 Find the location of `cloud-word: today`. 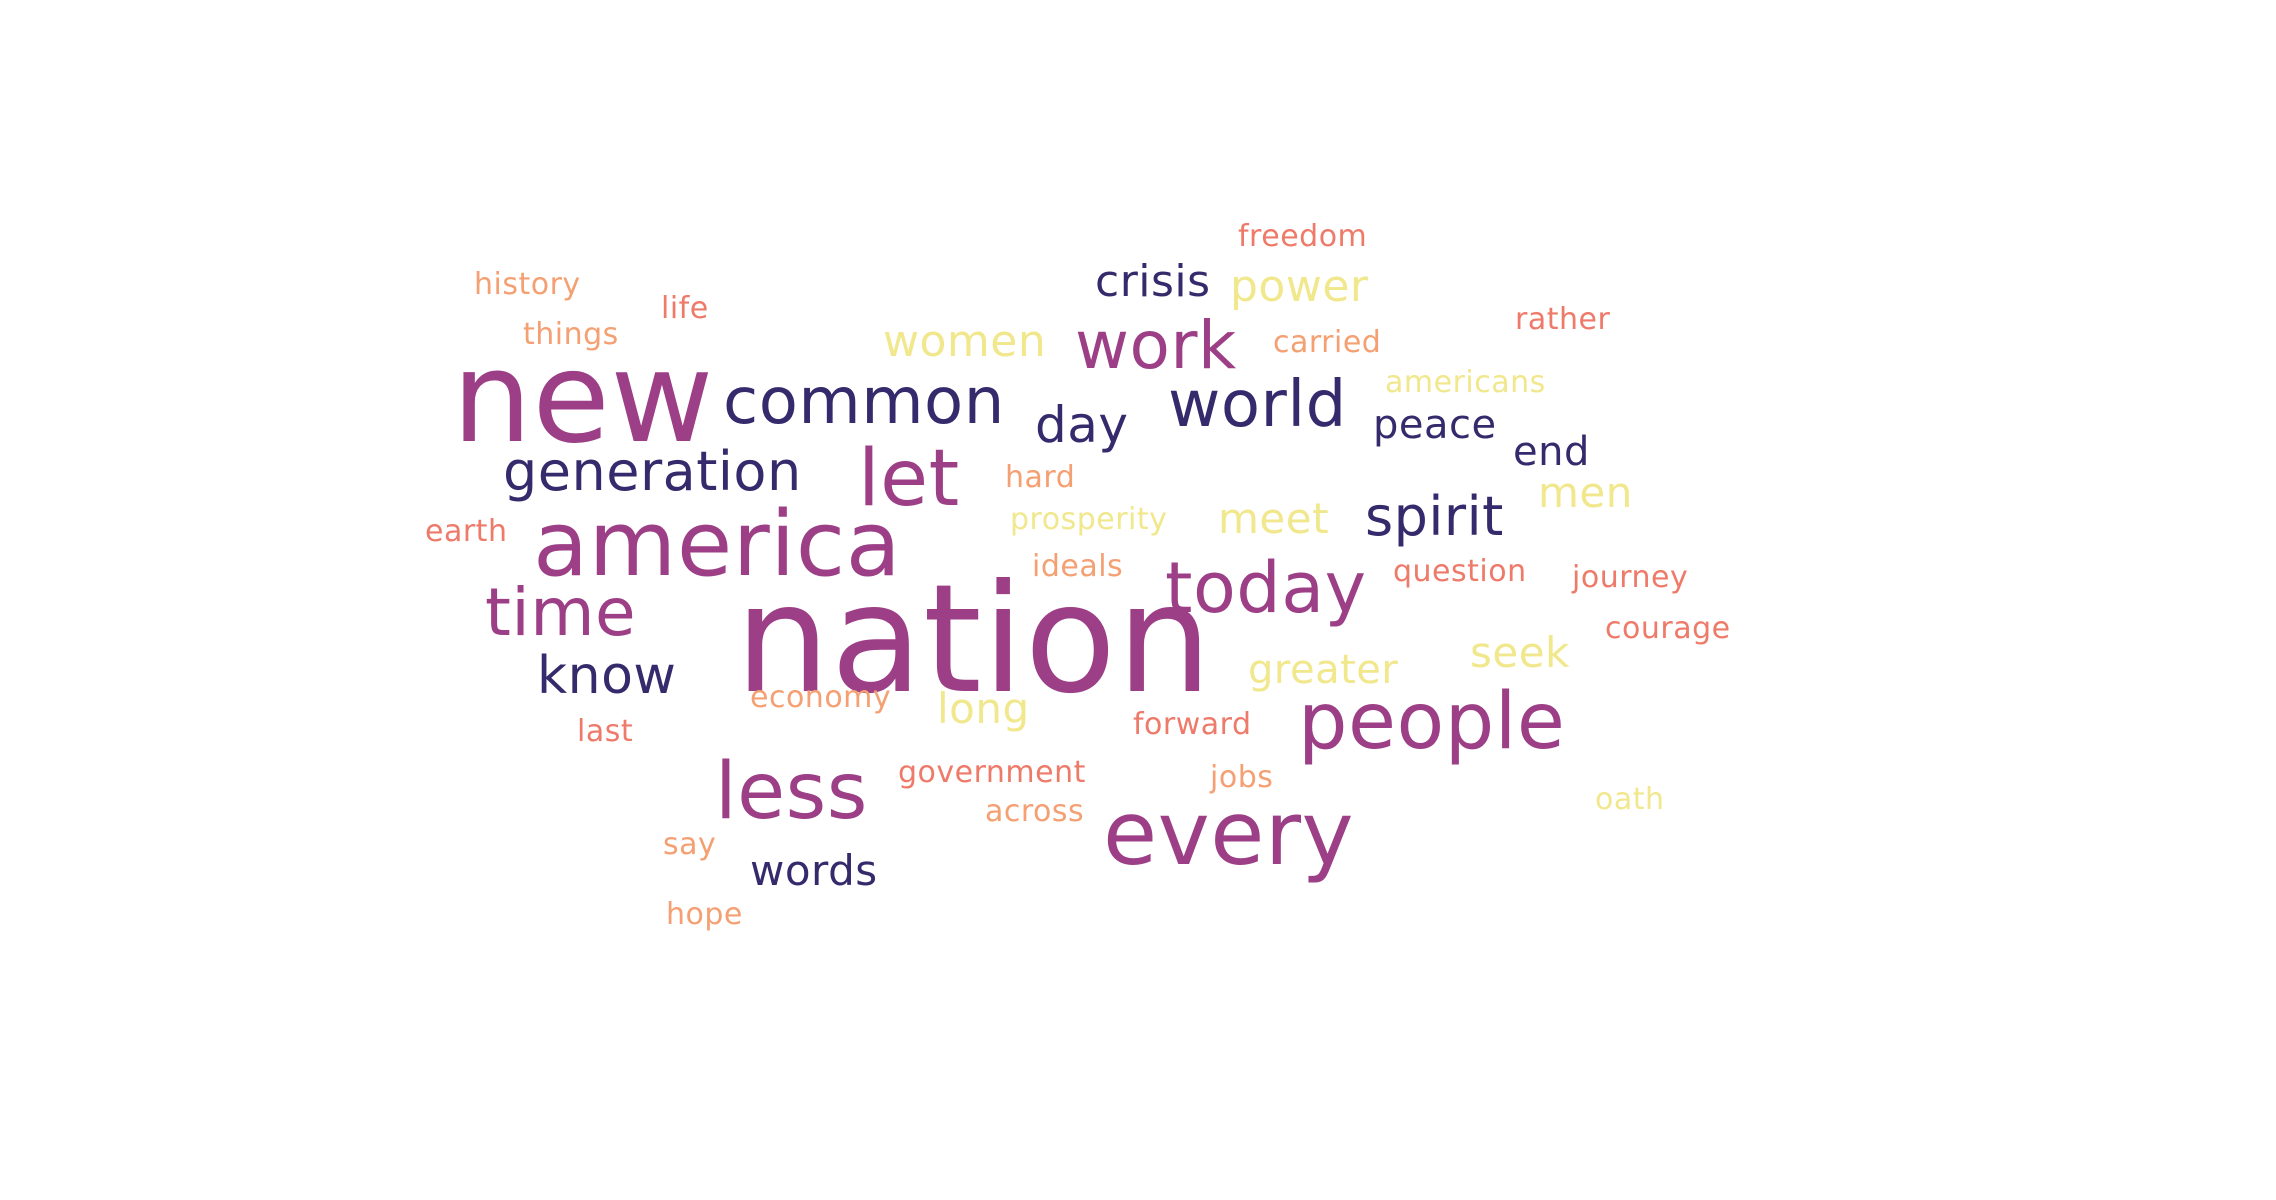

cloud-word: today is located at coordinates (1266, 588).